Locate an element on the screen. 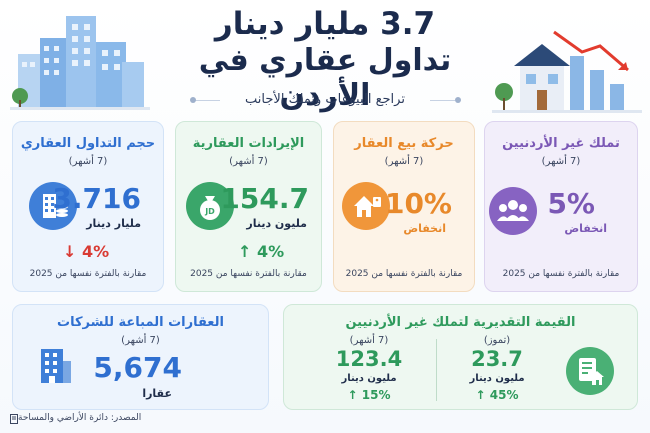 The height and width of the screenshot is (433, 650). city-skyline-illustration is located at coordinates (80, 63).